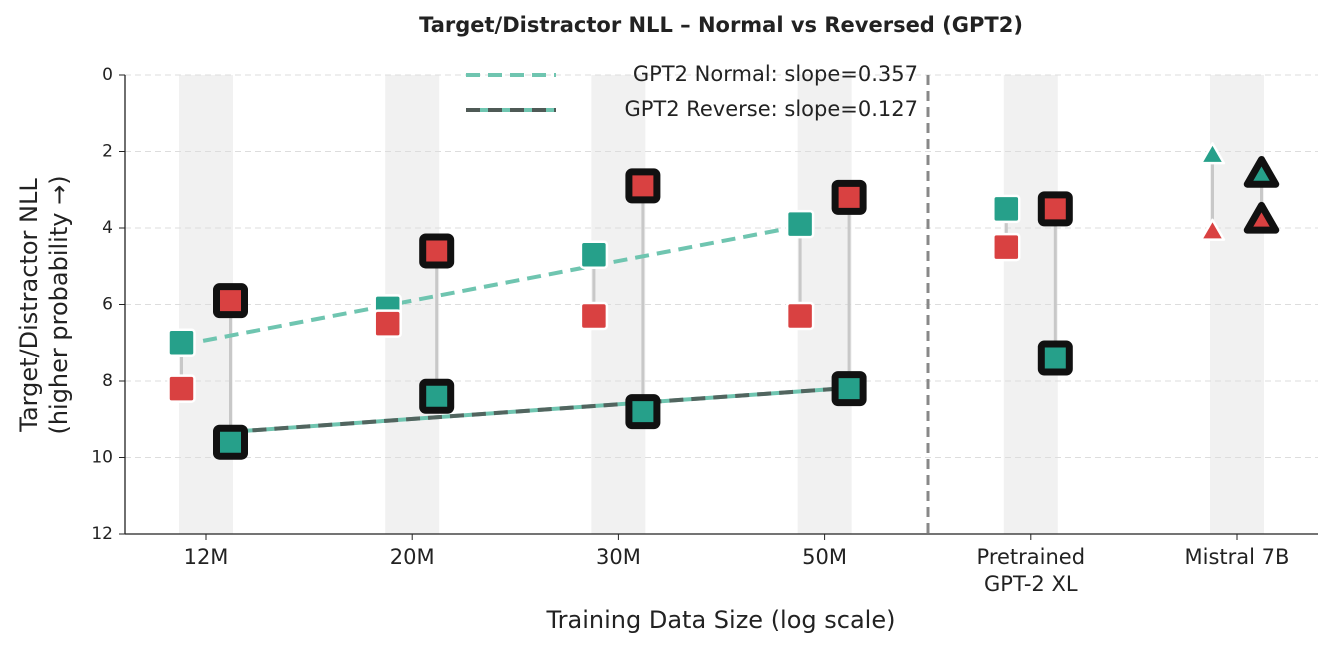  What do you see at coordinates (59, 304) in the screenshot?
I see `y-axis-label: (higher probability →)` at bounding box center [59, 304].